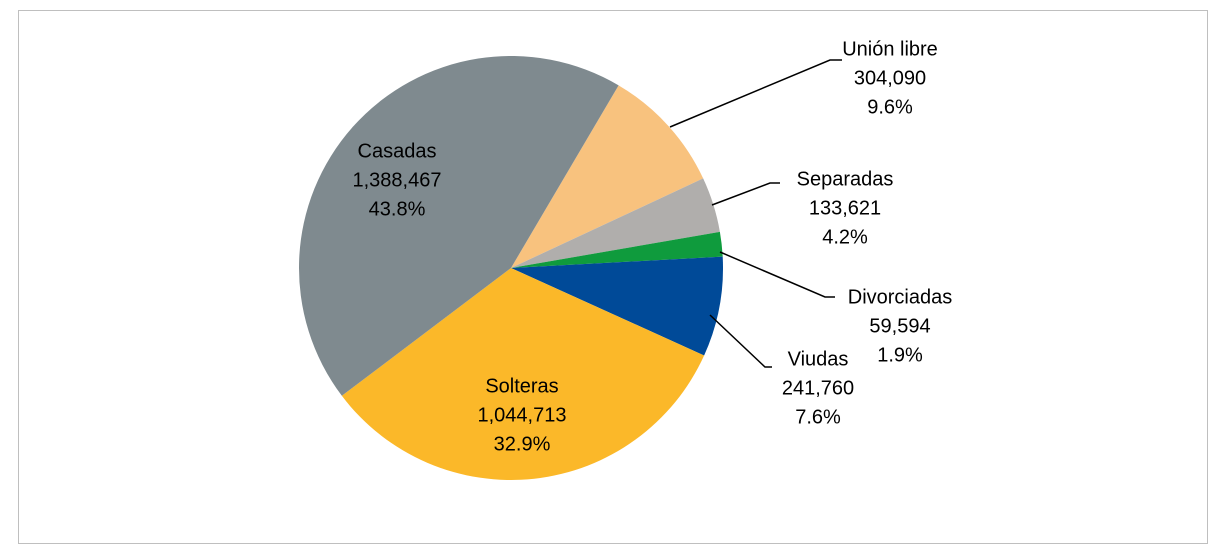 The height and width of the screenshot is (549, 1208). Describe the element at coordinates (818, 388) in the screenshot. I see `slice-value: 241,760` at that location.